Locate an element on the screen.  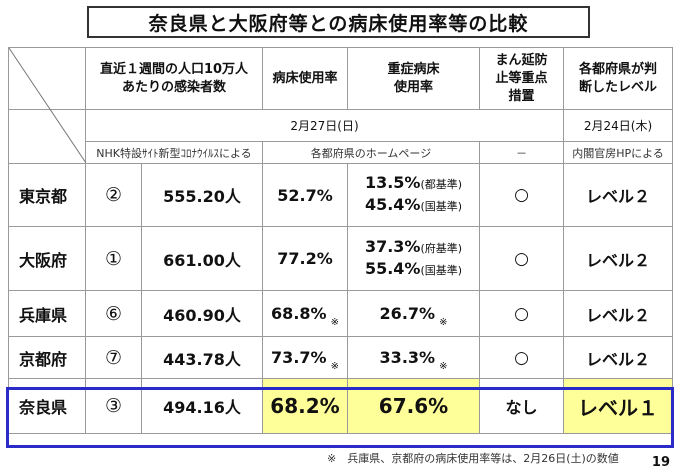
bed-rate-value: 73.7% is located at coordinates (299, 357).